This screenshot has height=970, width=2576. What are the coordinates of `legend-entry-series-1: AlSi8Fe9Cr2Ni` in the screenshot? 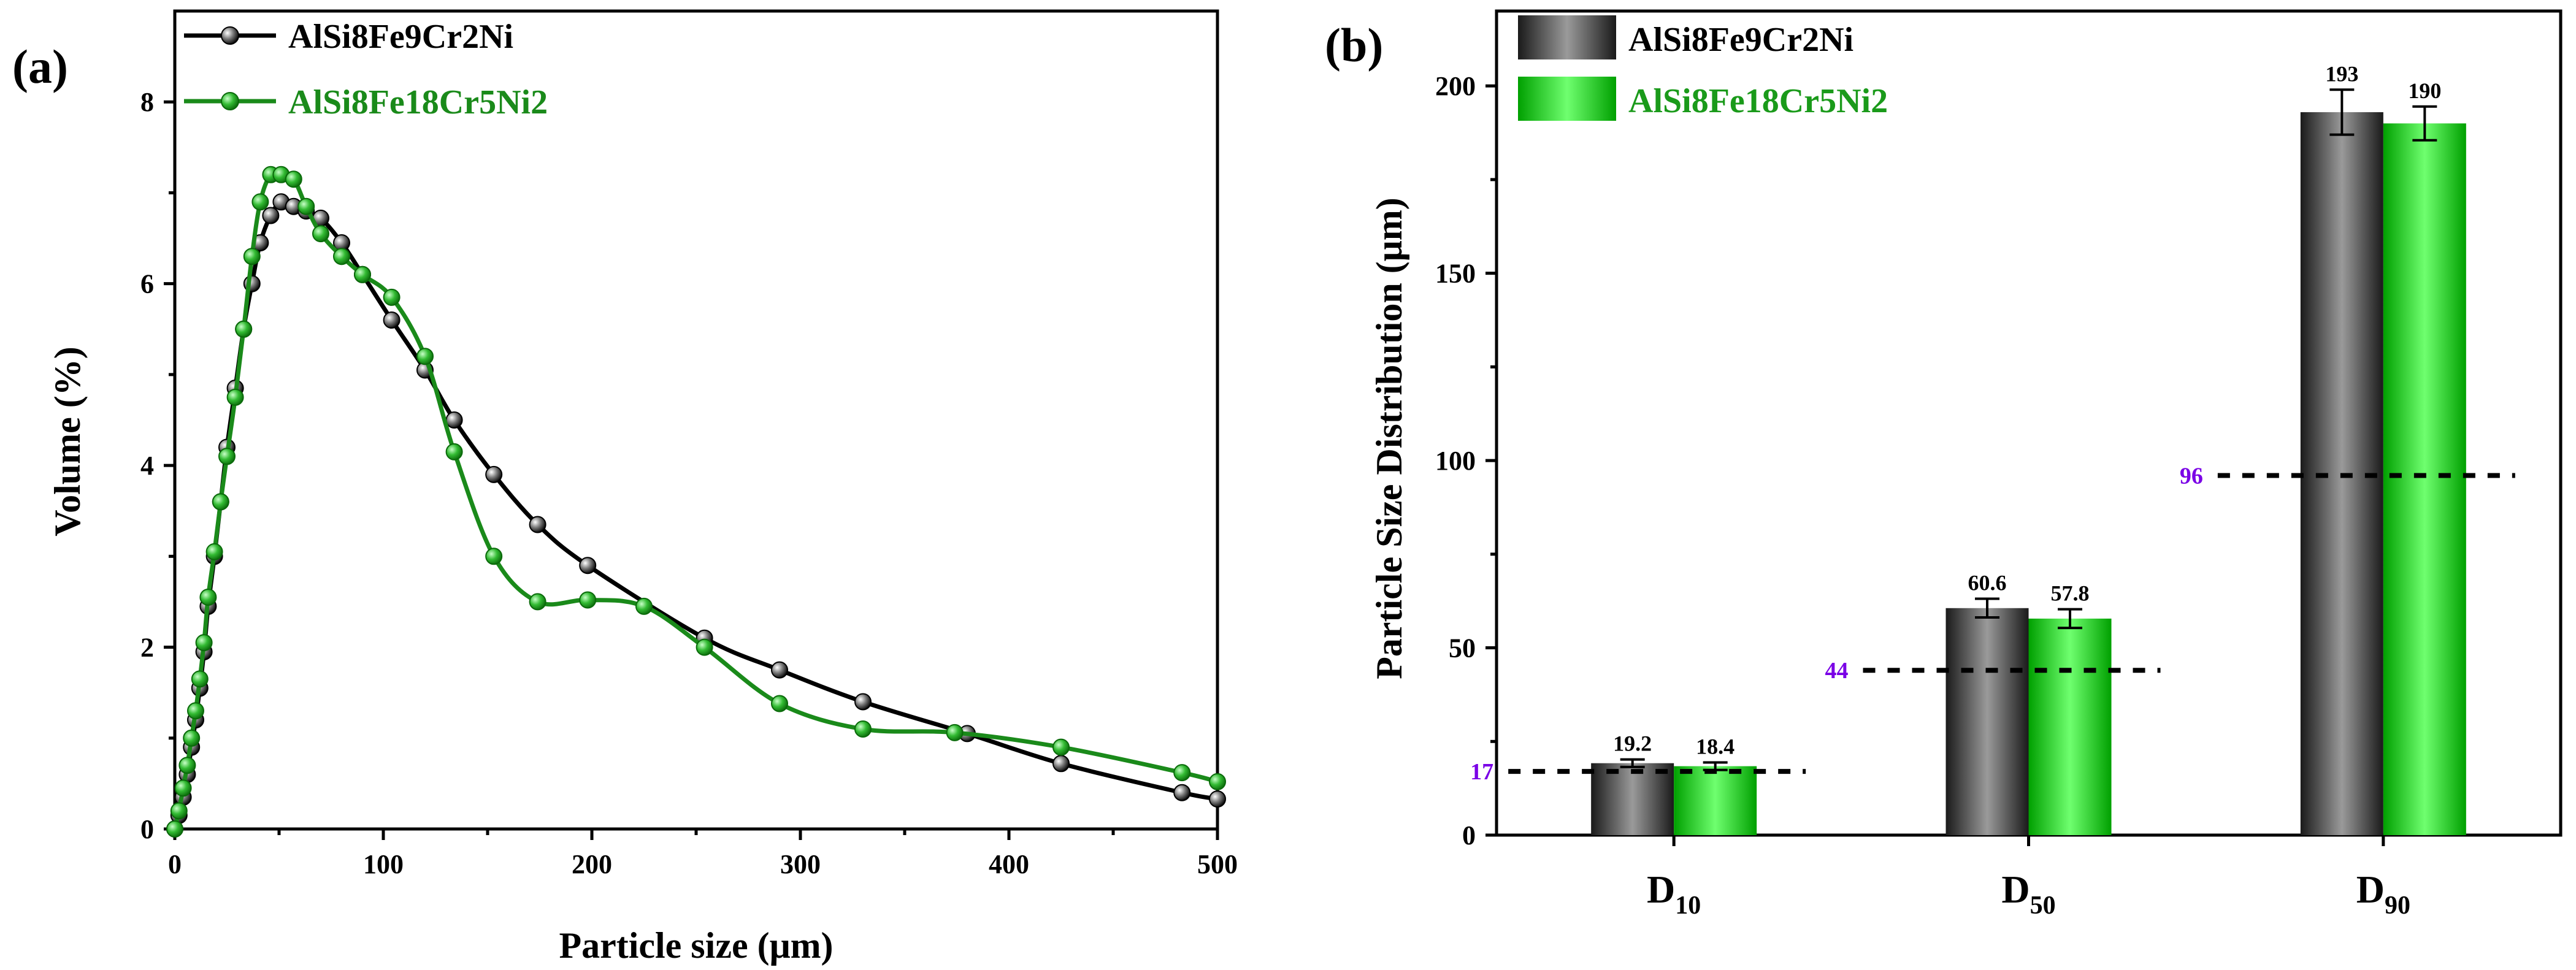 It's located at (1685, 37).